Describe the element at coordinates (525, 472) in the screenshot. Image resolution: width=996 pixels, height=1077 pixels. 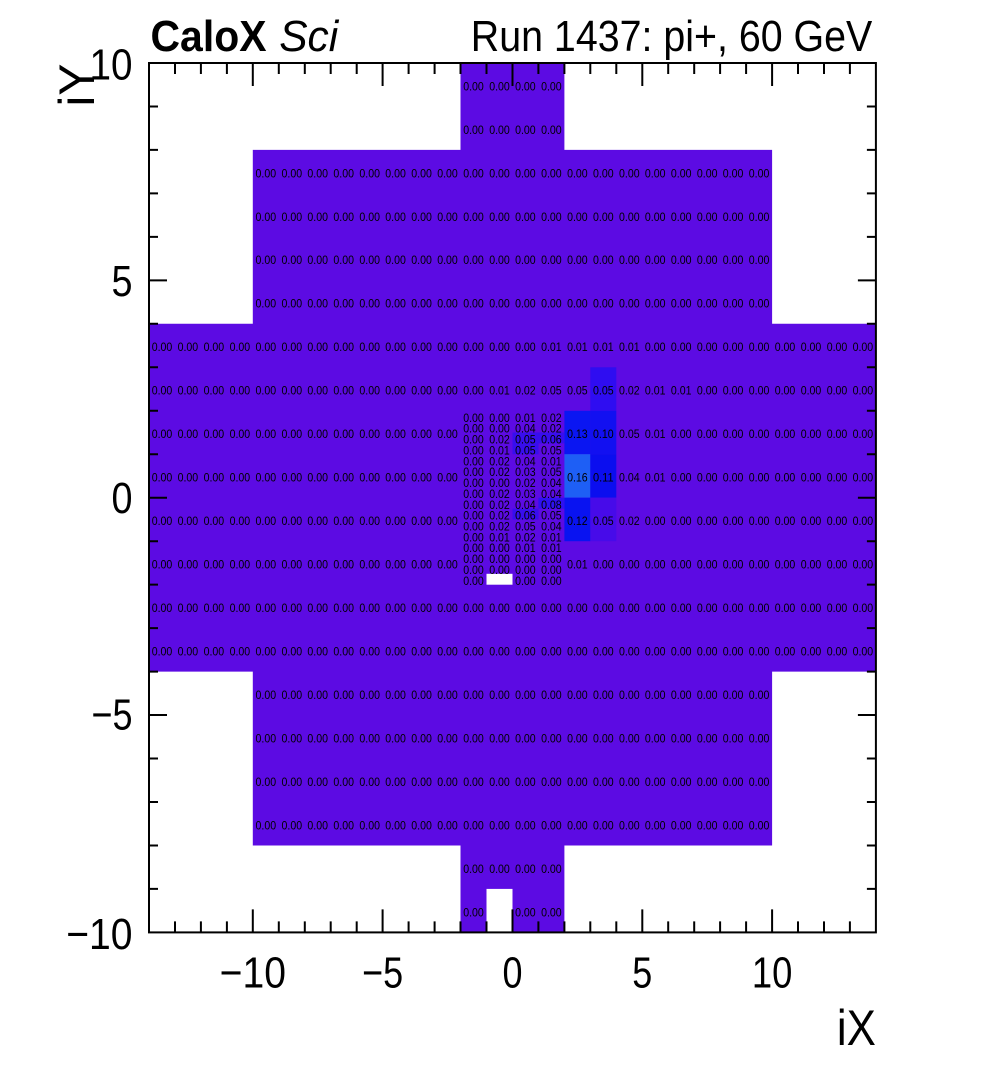
I see `svg-text: 0.03` at that location.